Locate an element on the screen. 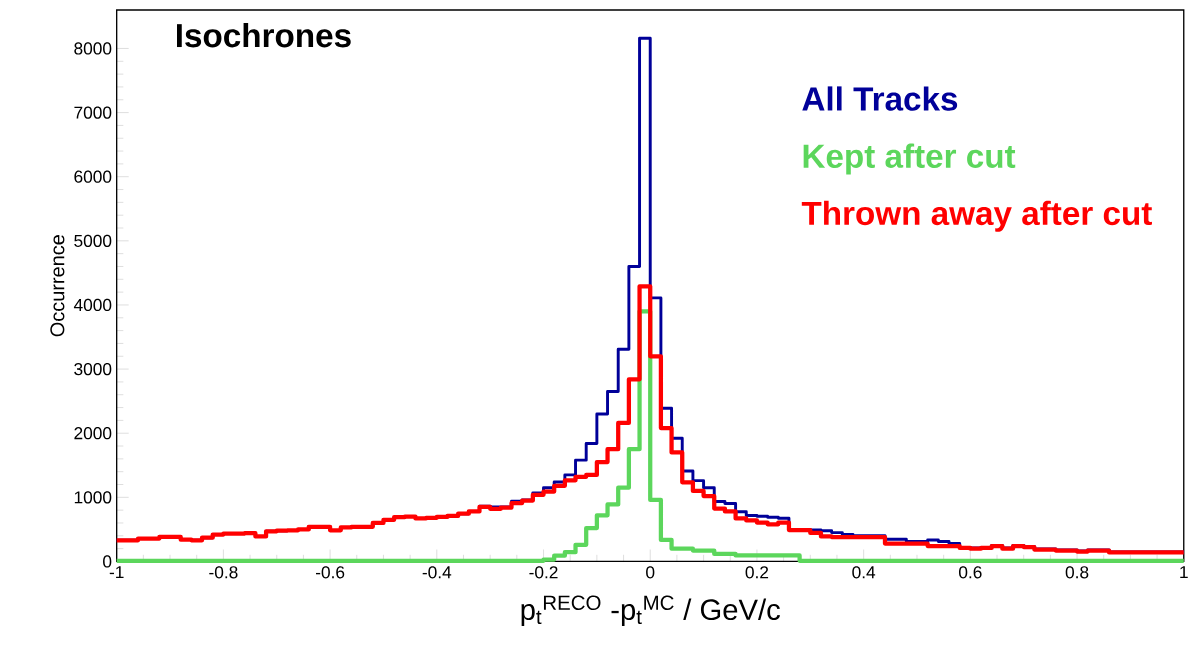 The height and width of the screenshot is (659, 1193). y-axis-title: Occurrence is located at coordinates (57, 285).